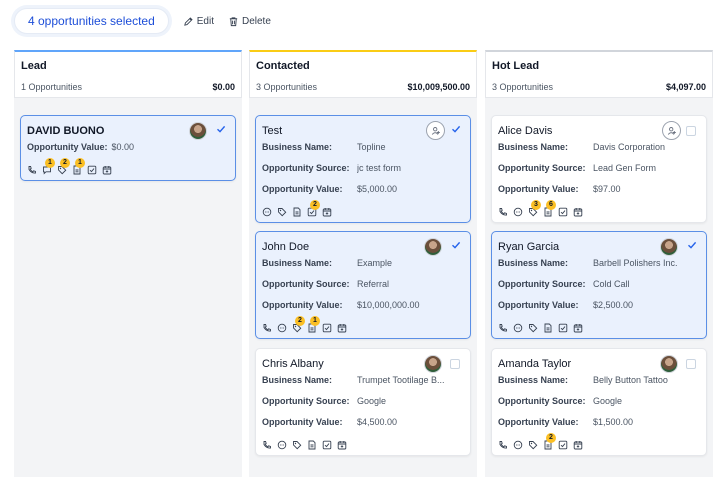  I want to click on chat-icon: 1, so click(48, 166).